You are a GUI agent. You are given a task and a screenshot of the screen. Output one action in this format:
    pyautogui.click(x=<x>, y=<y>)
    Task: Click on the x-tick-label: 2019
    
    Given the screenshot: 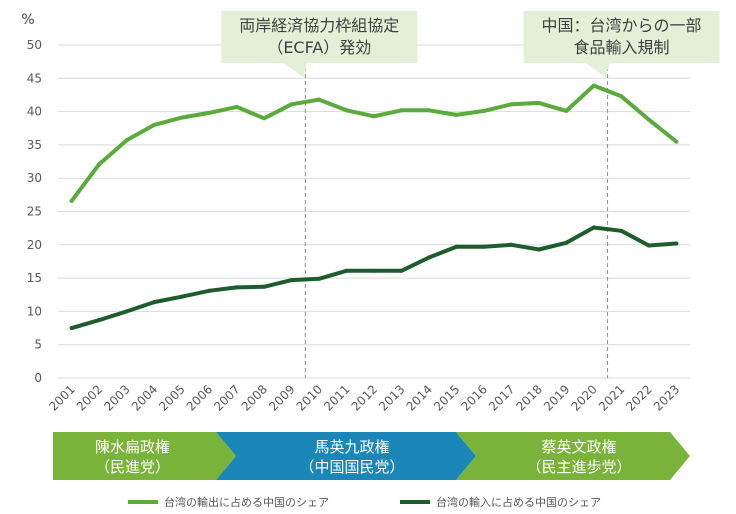 What is the action you would take?
    pyautogui.click(x=556, y=397)
    